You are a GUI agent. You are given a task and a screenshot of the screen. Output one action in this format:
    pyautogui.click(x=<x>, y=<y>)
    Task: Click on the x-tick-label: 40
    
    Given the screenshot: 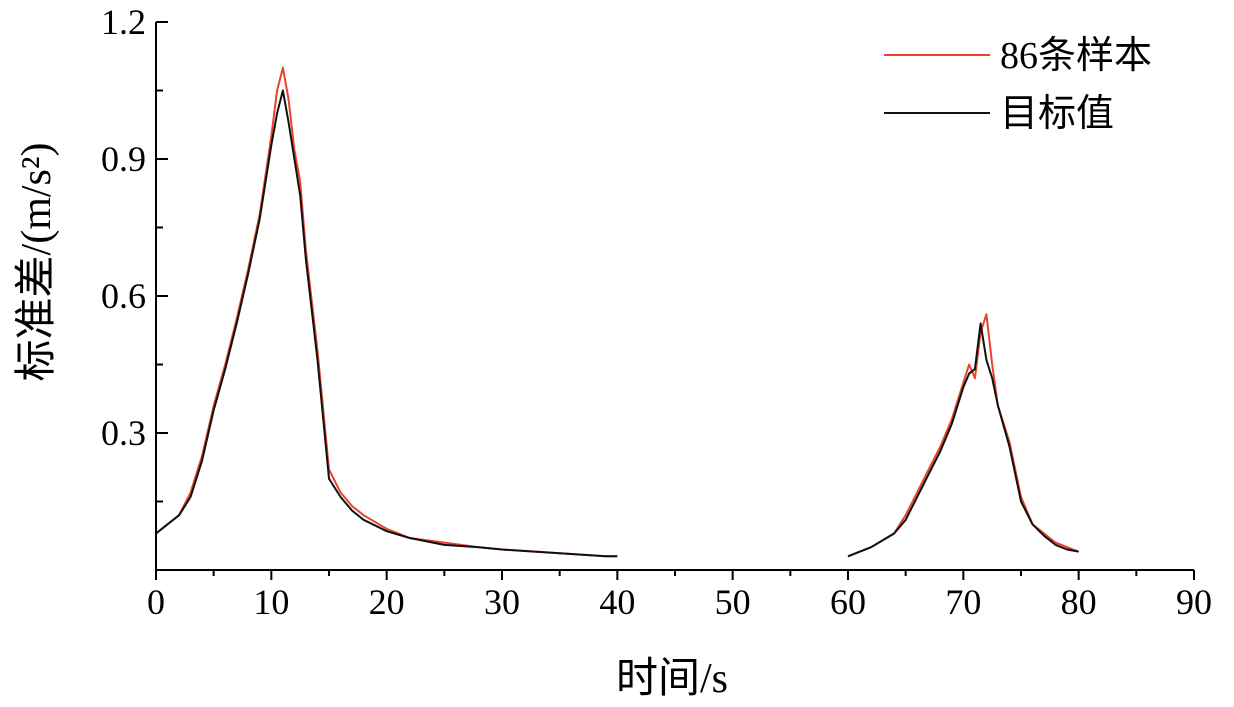 What is the action you would take?
    pyautogui.click(x=617, y=602)
    